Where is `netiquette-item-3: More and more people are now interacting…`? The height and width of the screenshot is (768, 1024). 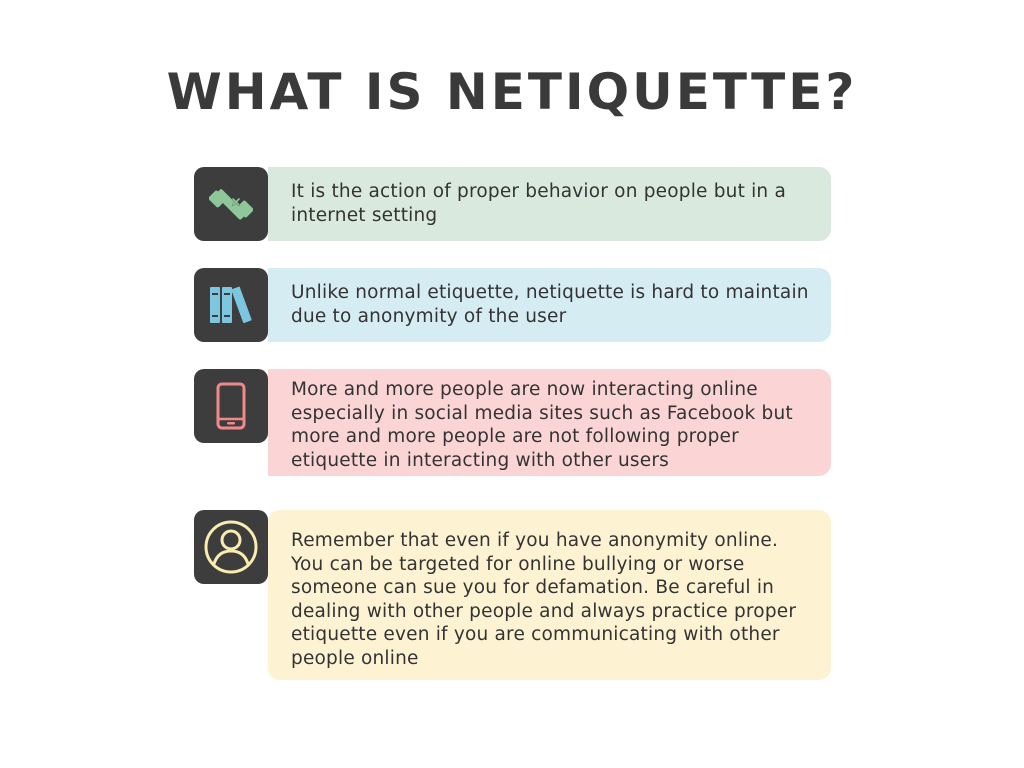
netiquette-item-3: More and more people are now interacting… is located at coordinates (512, 422).